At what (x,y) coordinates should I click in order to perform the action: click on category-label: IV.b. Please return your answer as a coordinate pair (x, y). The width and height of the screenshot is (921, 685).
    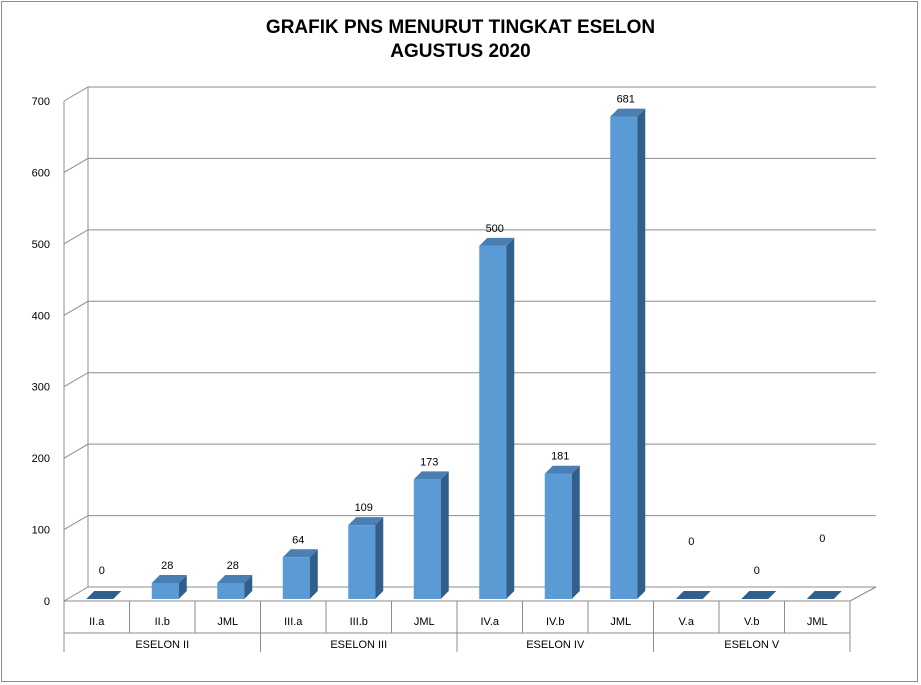
    Looking at the image, I should click on (555, 622).